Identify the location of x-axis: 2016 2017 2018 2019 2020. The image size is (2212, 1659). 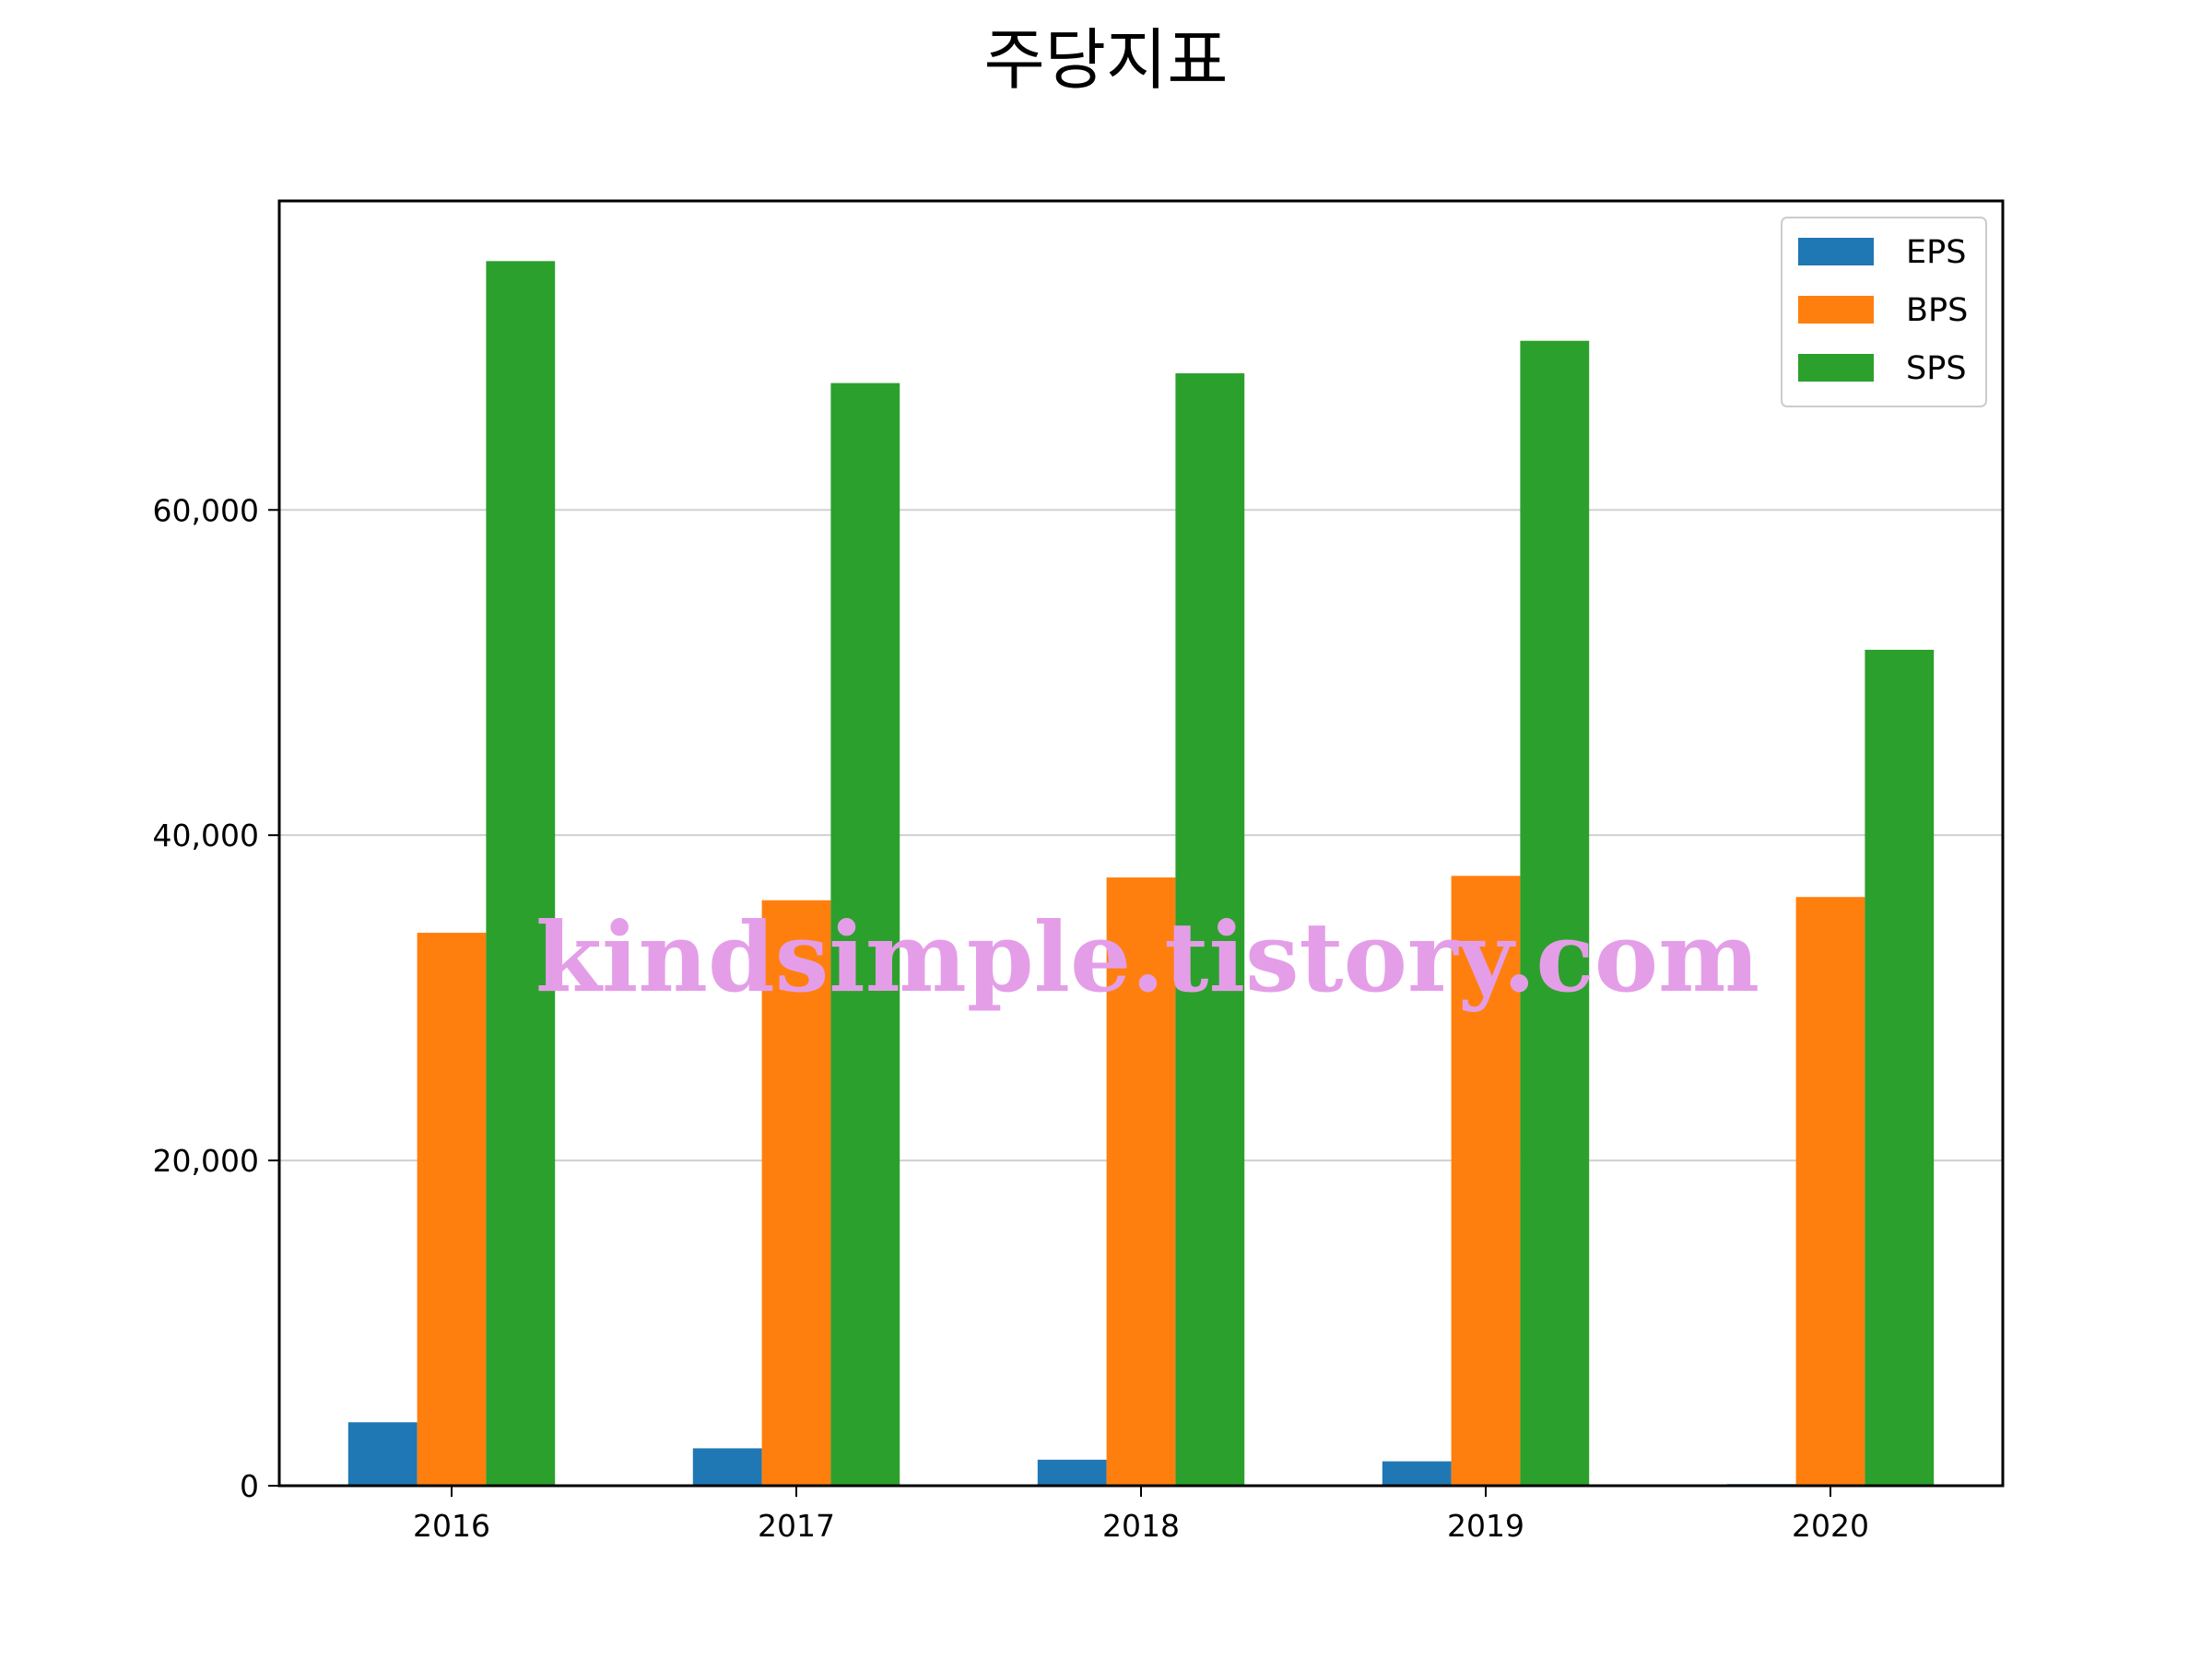
(1141, 1515).